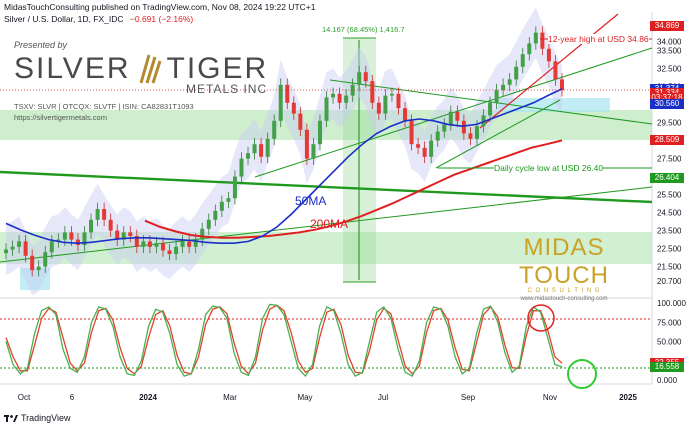  What do you see at coordinates (161, 19) in the screenshot?
I see `price-change: −0.691 (−2.16%)` at bounding box center [161, 19].